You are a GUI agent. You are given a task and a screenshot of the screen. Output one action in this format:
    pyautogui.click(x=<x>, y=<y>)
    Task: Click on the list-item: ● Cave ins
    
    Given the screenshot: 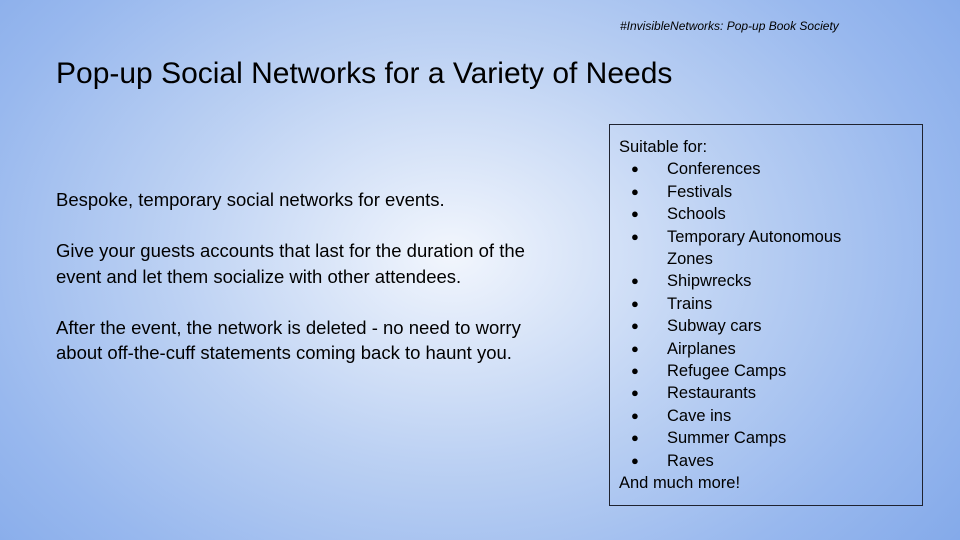 What is the action you would take?
    pyautogui.click(x=753, y=416)
    